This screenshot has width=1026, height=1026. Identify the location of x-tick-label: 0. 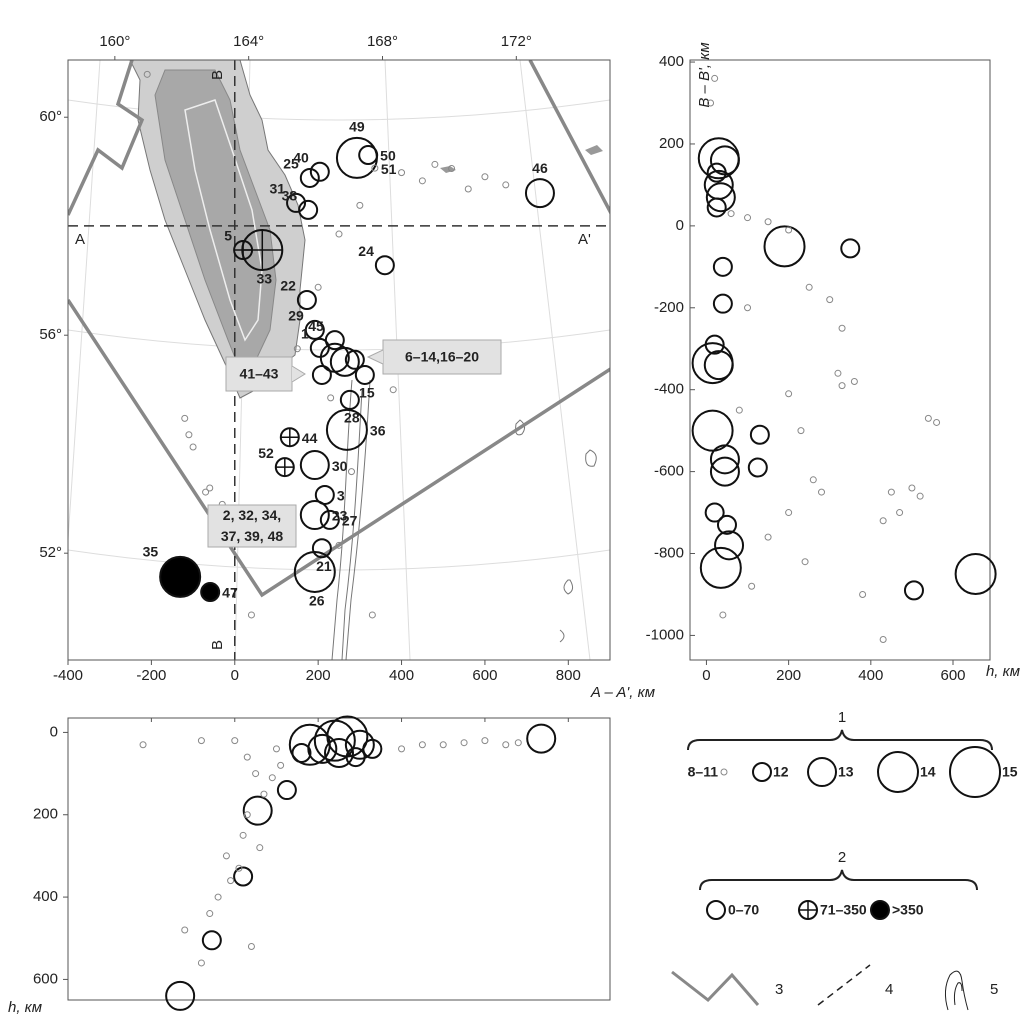
(235, 675).